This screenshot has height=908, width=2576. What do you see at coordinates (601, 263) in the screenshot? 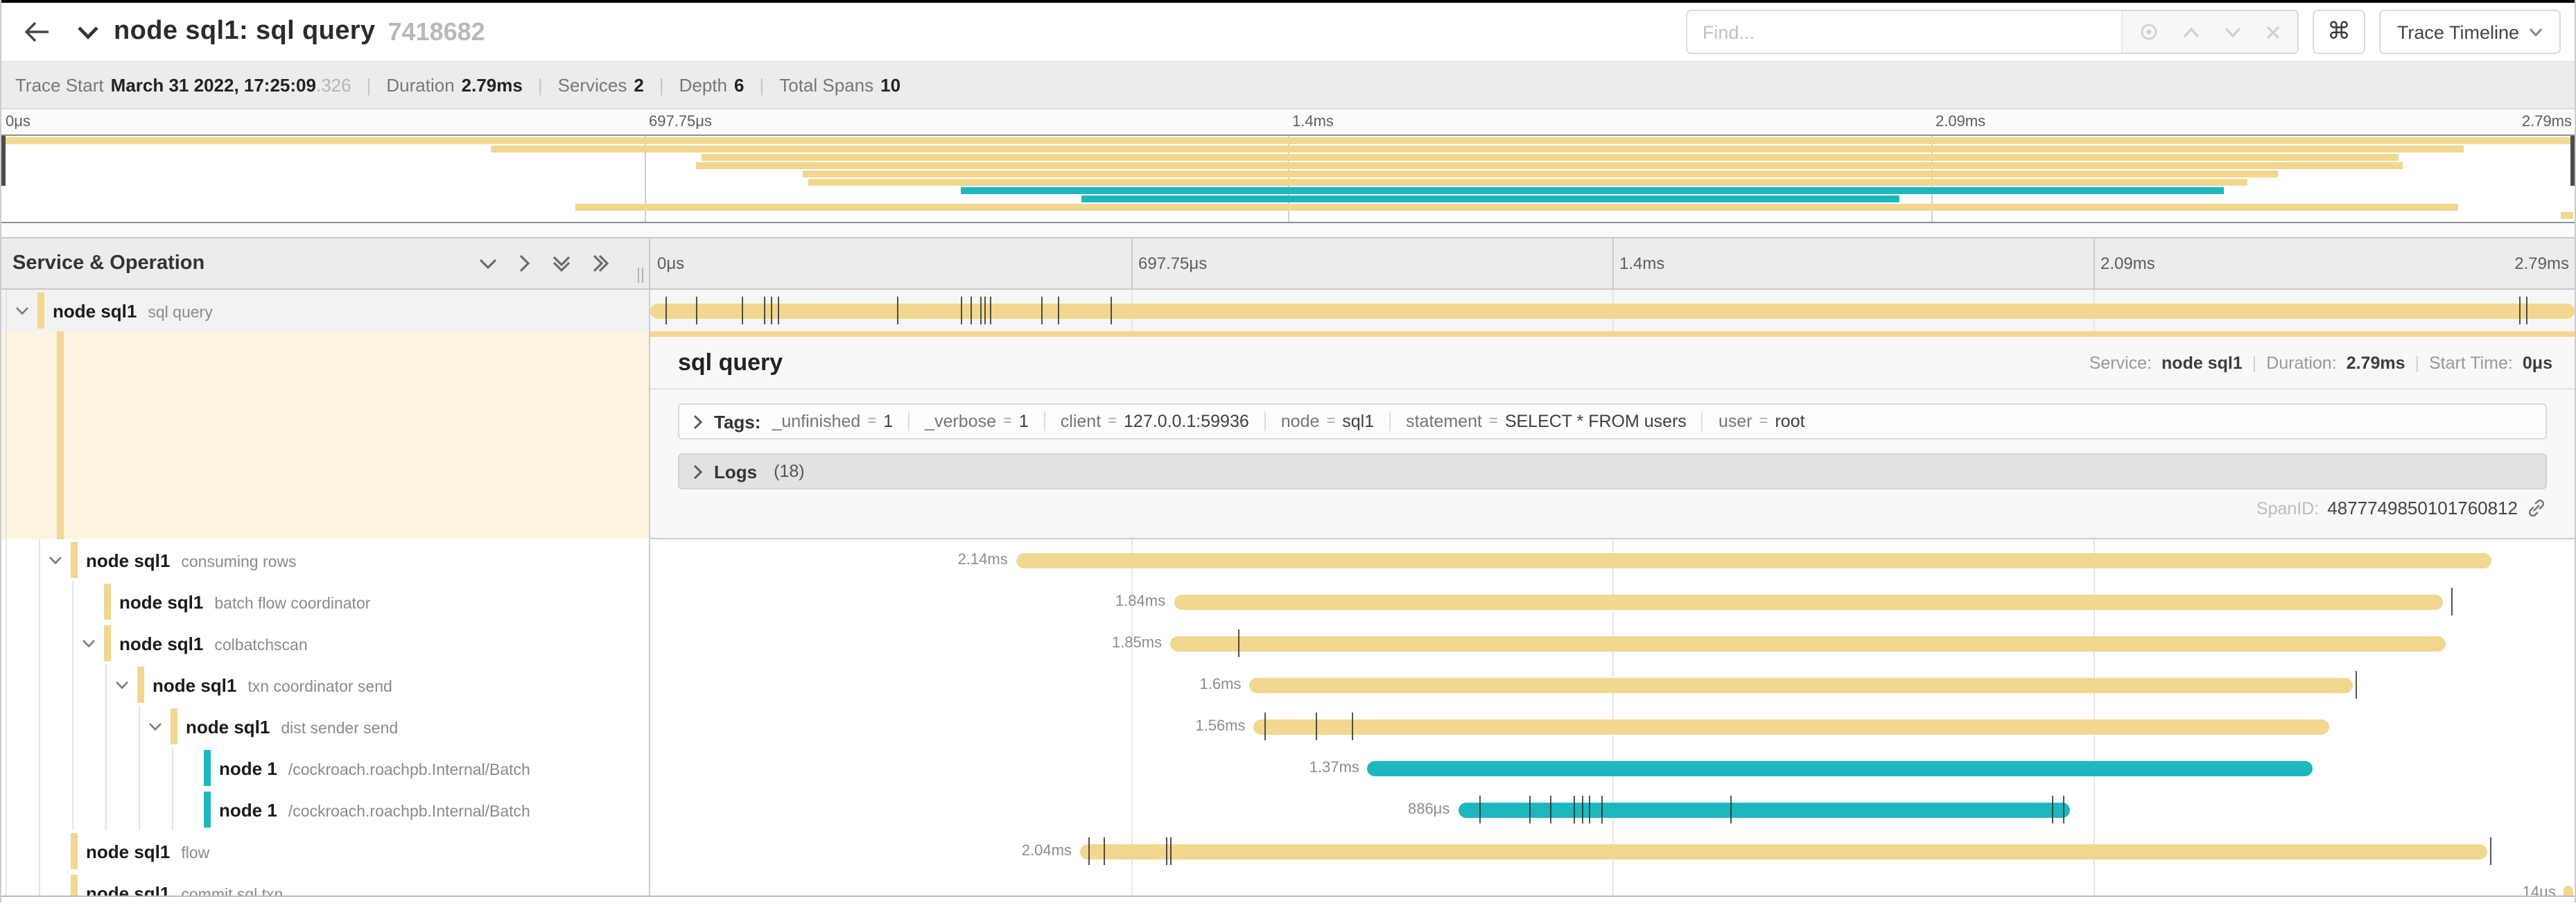
I see `expand-all-icon` at bounding box center [601, 263].